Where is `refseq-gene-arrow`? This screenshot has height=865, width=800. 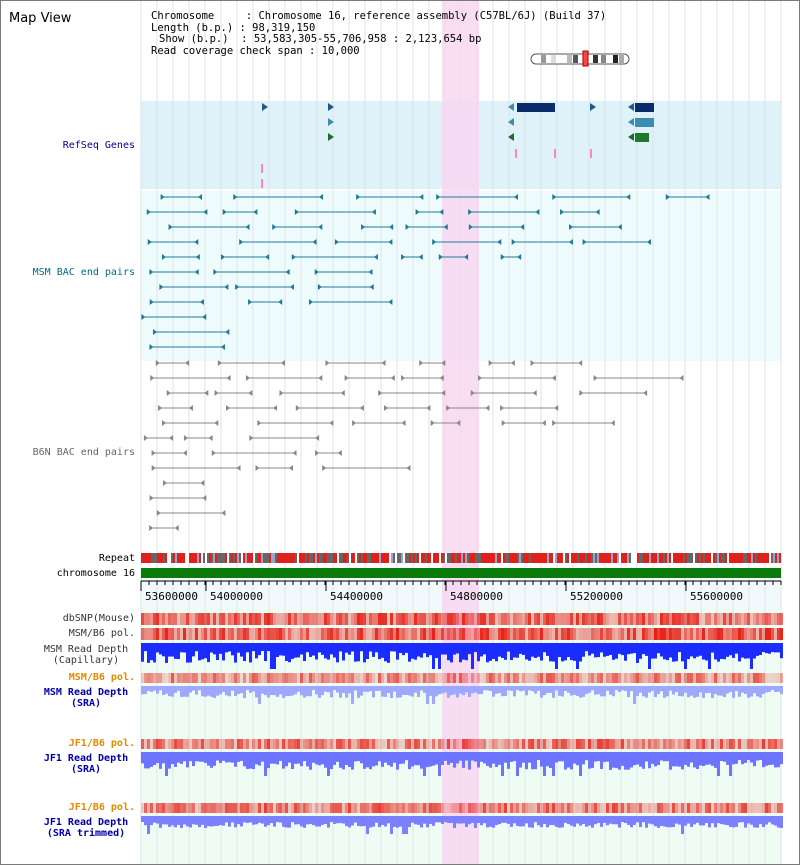 refseq-gene-arrow is located at coordinates (511, 122).